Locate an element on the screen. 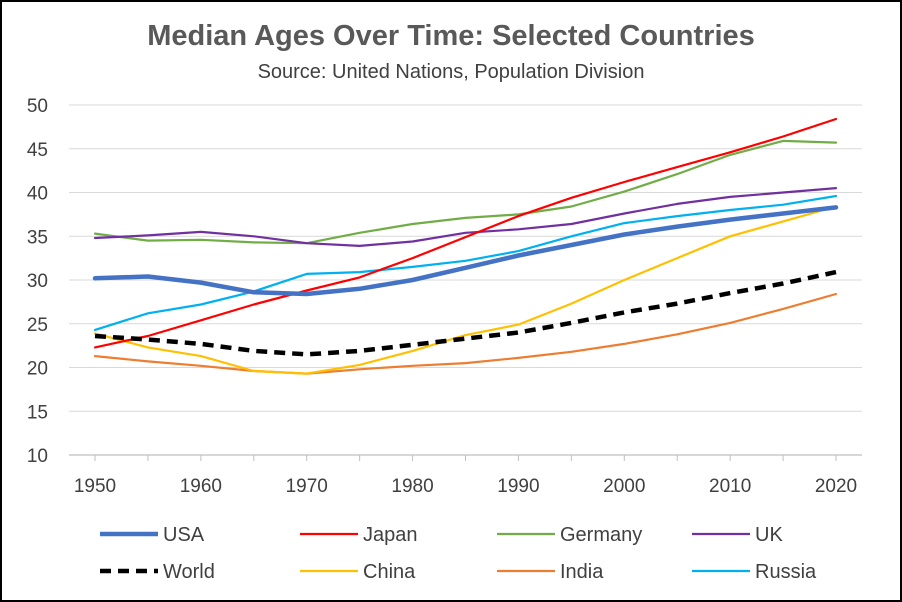 This screenshot has height=602, width=902. series-line-uk is located at coordinates (465, 217).